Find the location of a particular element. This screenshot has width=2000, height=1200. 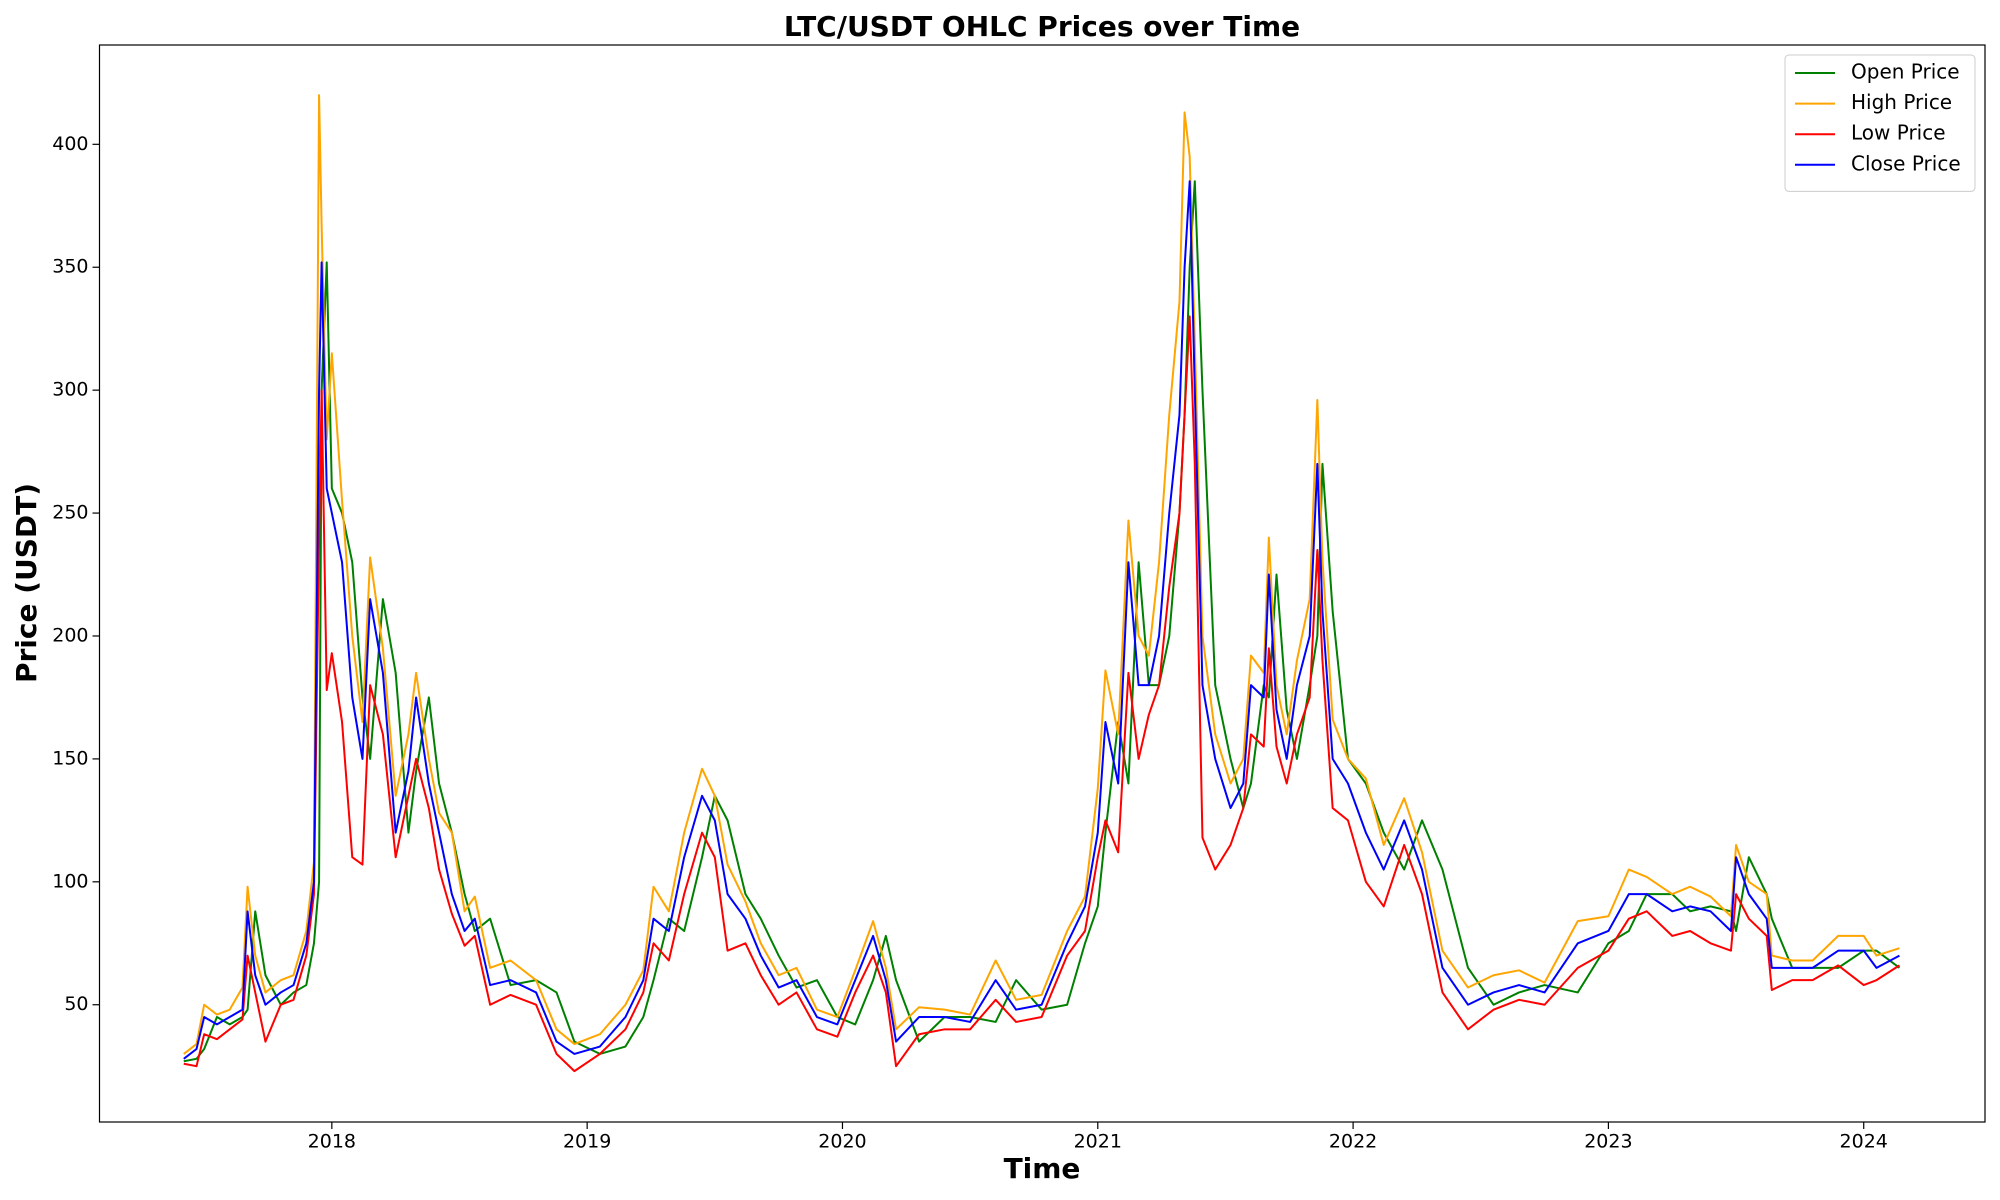

y-tick-label: 300 is located at coordinates (70, 390).